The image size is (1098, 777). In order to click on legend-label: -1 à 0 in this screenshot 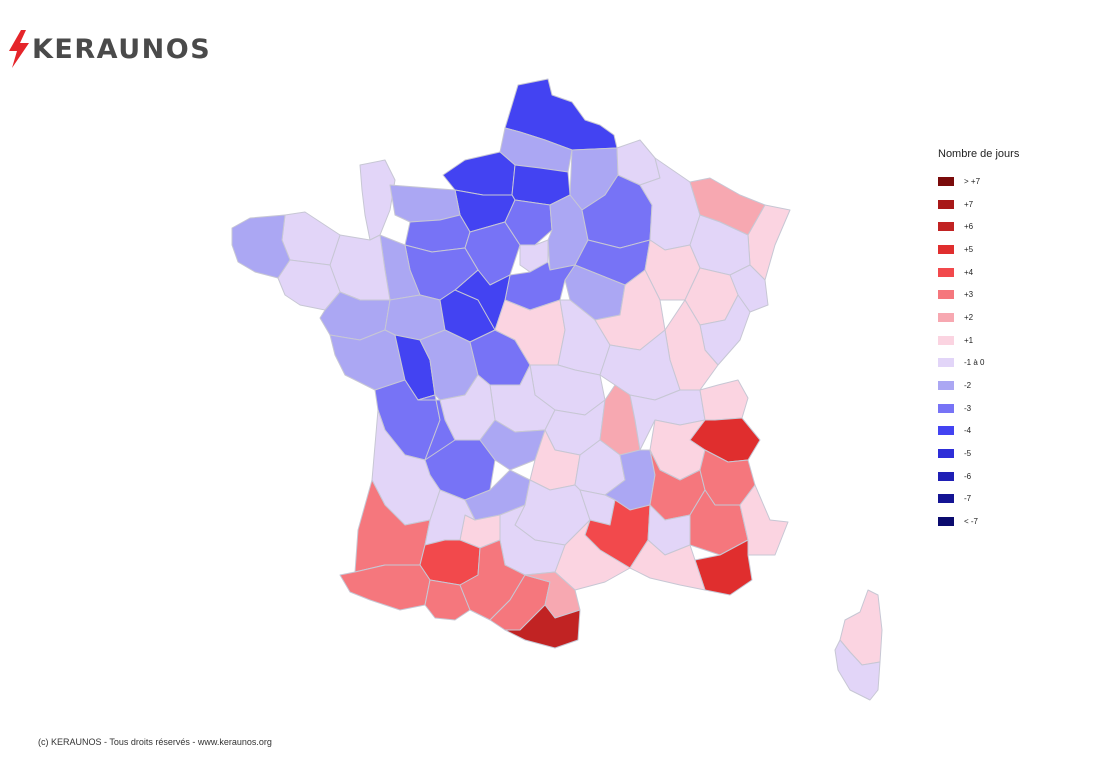, I will do `click(974, 363)`.